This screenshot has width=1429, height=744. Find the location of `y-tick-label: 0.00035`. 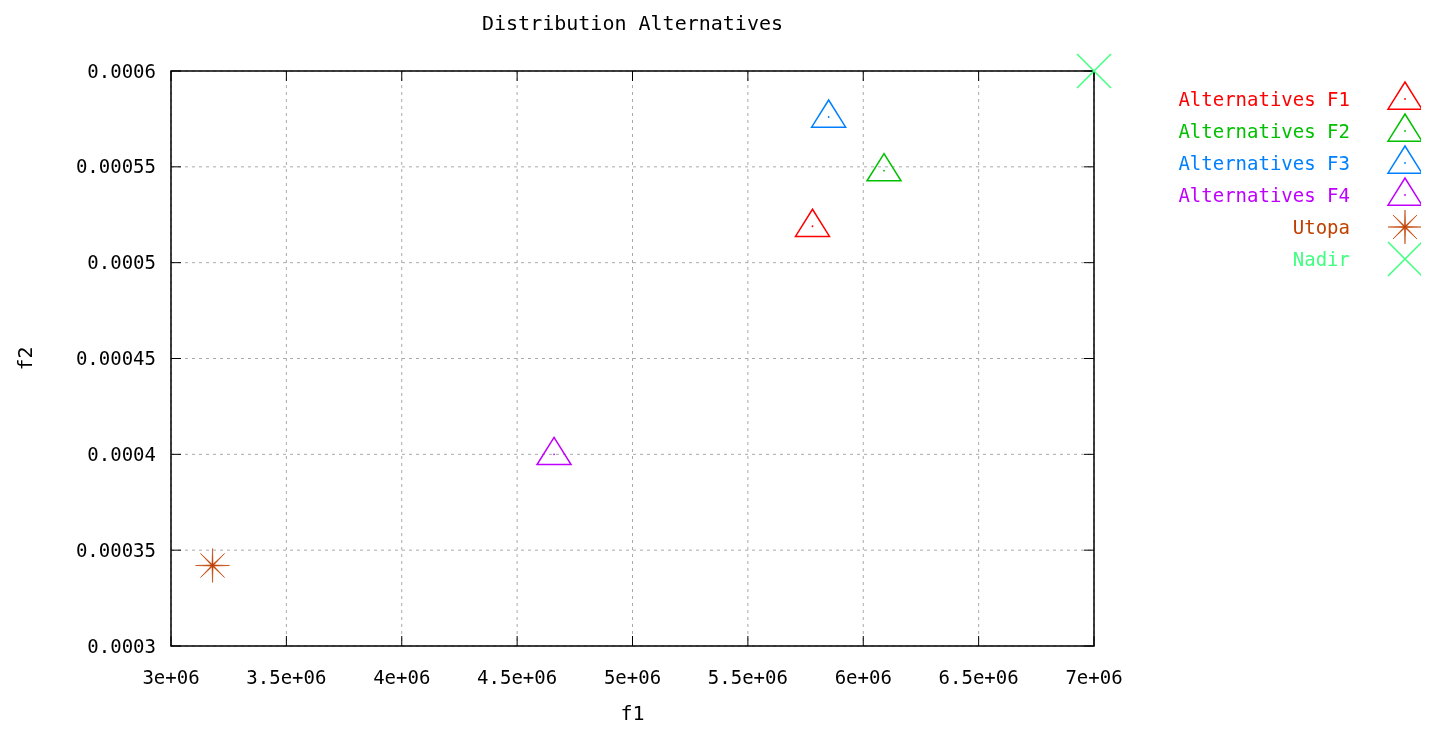

y-tick-label: 0.00035 is located at coordinates (115, 549).